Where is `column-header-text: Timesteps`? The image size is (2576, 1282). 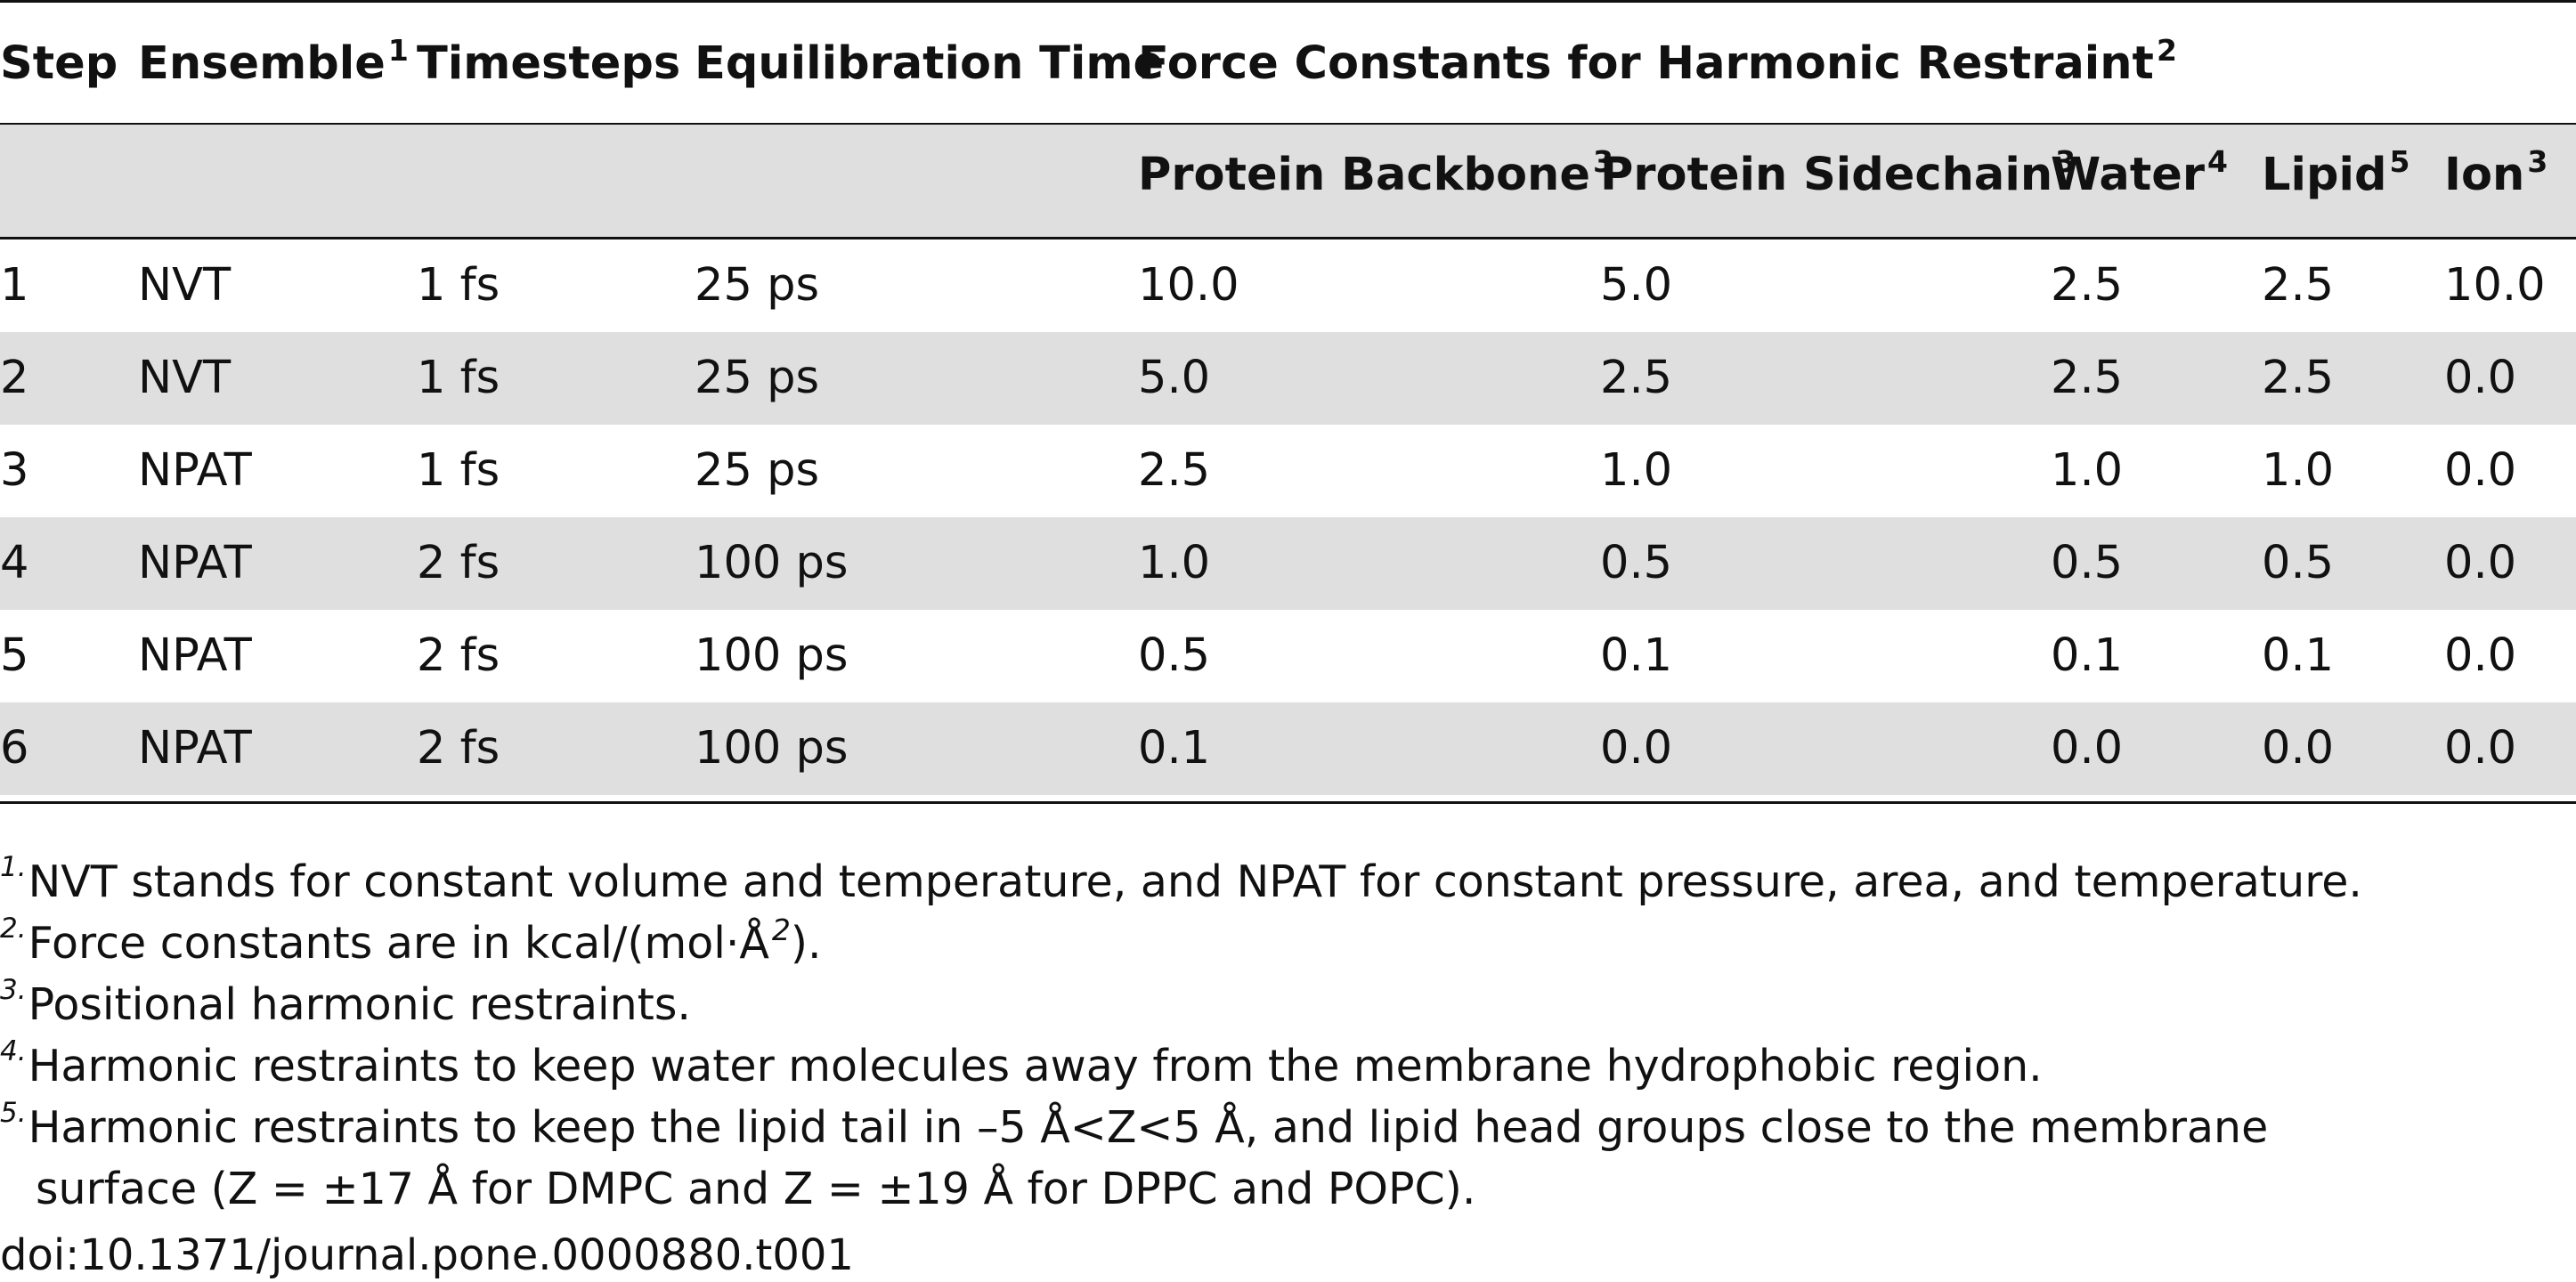
column-header-text: Timesteps is located at coordinates (549, 63).